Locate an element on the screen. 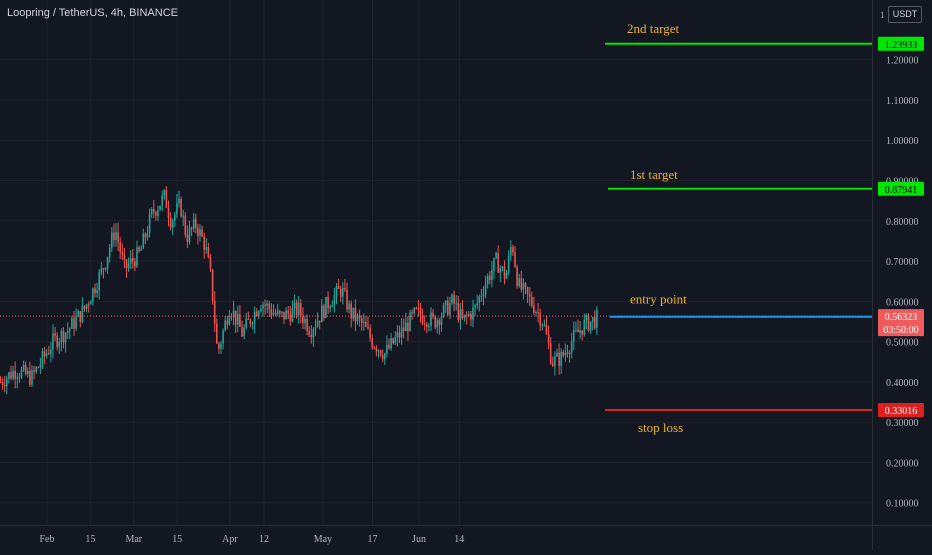 The height and width of the screenshot is (555, 932). level-price-value: 1.23933 is located at coordinates (901, 45).